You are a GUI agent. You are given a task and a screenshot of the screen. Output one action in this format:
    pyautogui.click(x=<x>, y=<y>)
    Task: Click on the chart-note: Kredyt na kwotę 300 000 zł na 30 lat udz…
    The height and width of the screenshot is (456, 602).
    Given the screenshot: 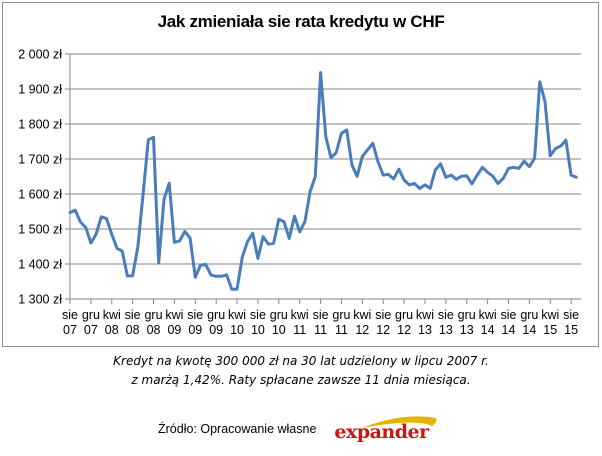 What is the action you would take?
    pyautogui.click(x=301, y=371)
    